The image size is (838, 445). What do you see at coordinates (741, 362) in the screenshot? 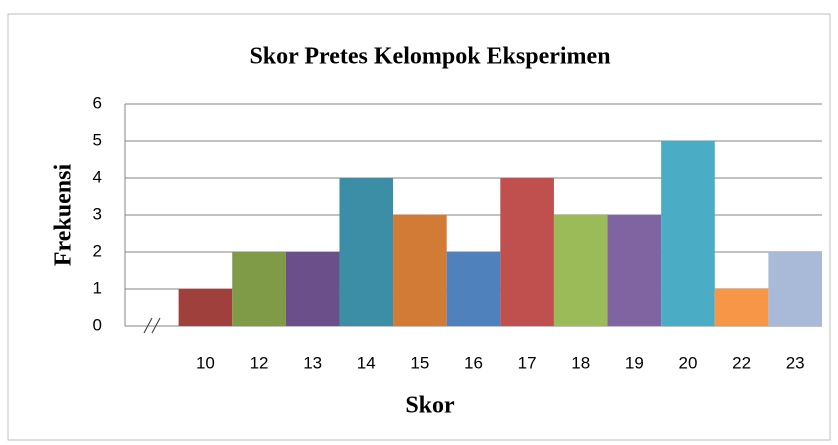
I see `x-tick-label: 22` at bounding box center [741, 362].